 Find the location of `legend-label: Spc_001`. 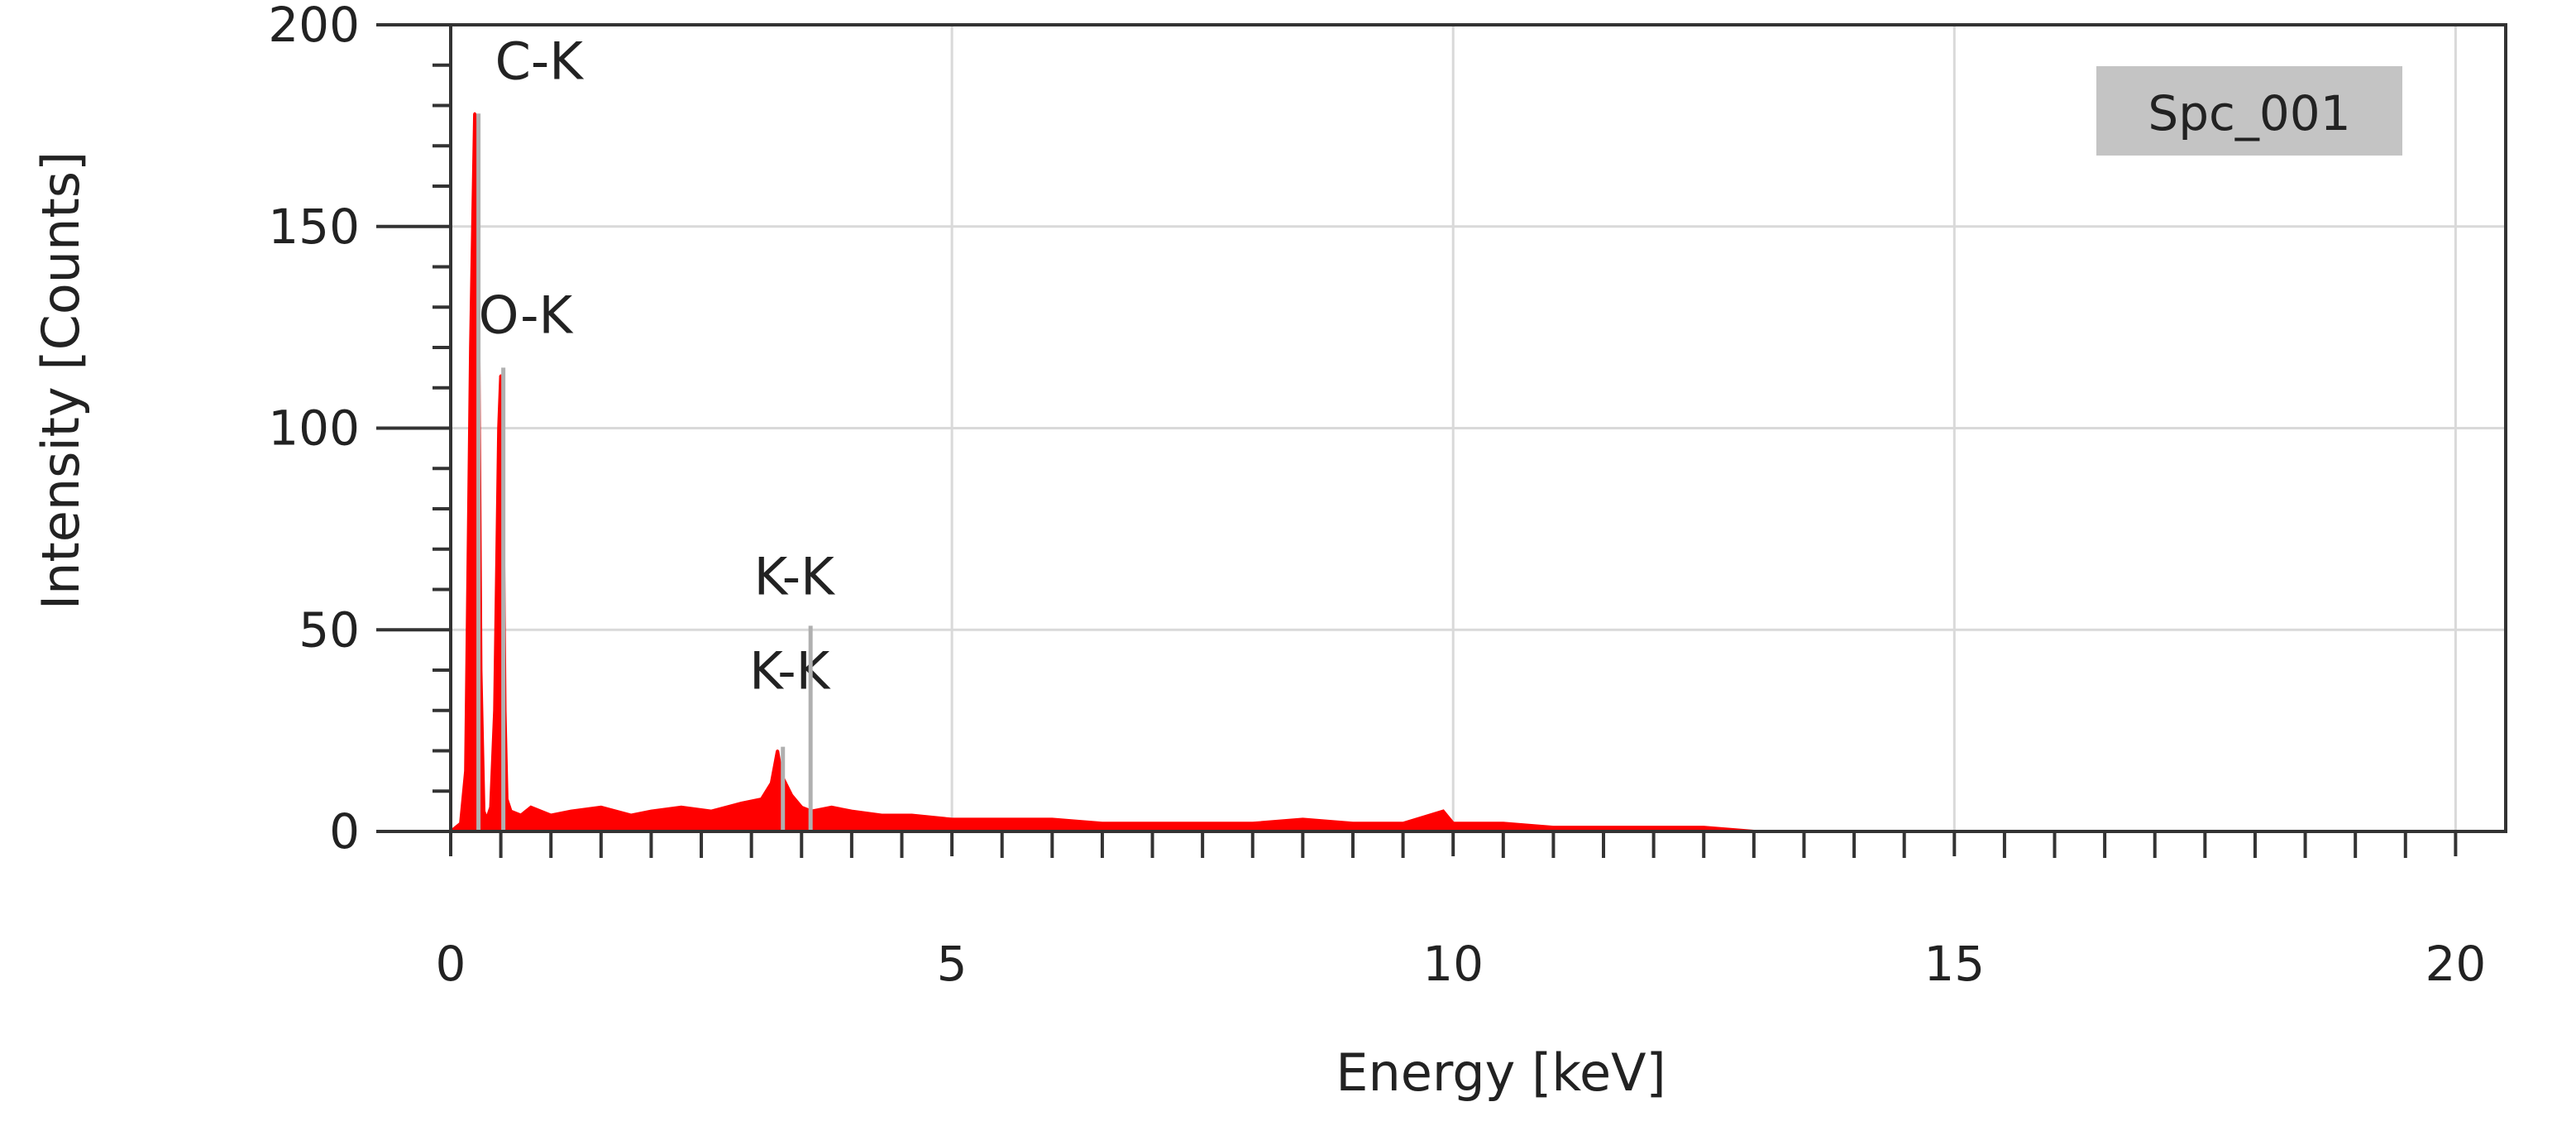

legend-label: Spc_001 is located at coordinates (2249, 113).